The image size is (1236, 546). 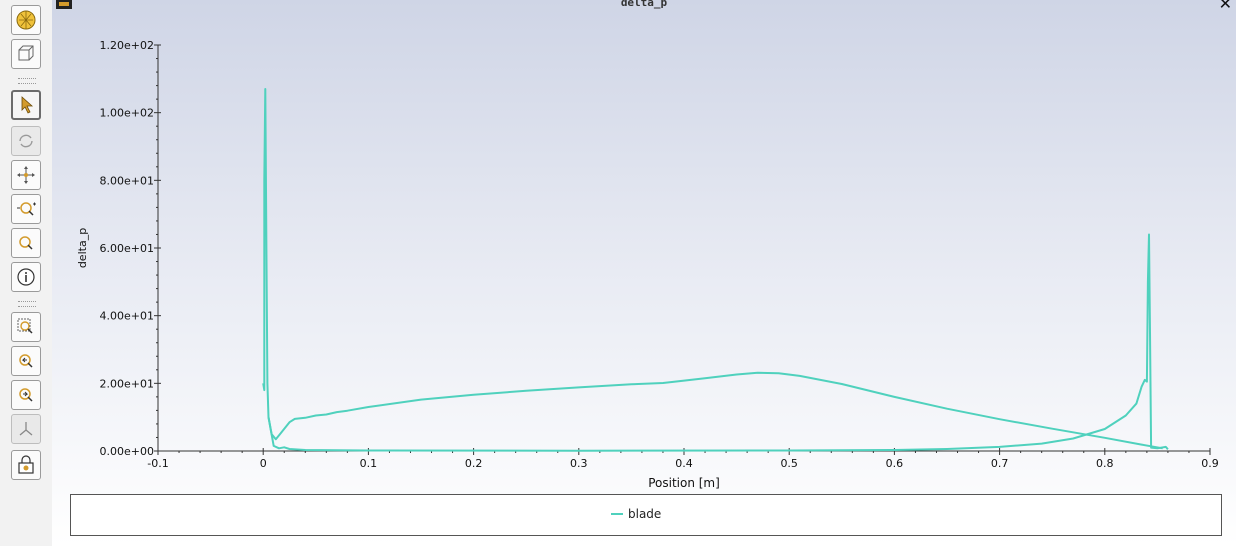 What do you see at coordinates (127, 113) in the screenshot?
I see `y-tick-label: 1.00e+02` at bounding box center [127, 113].